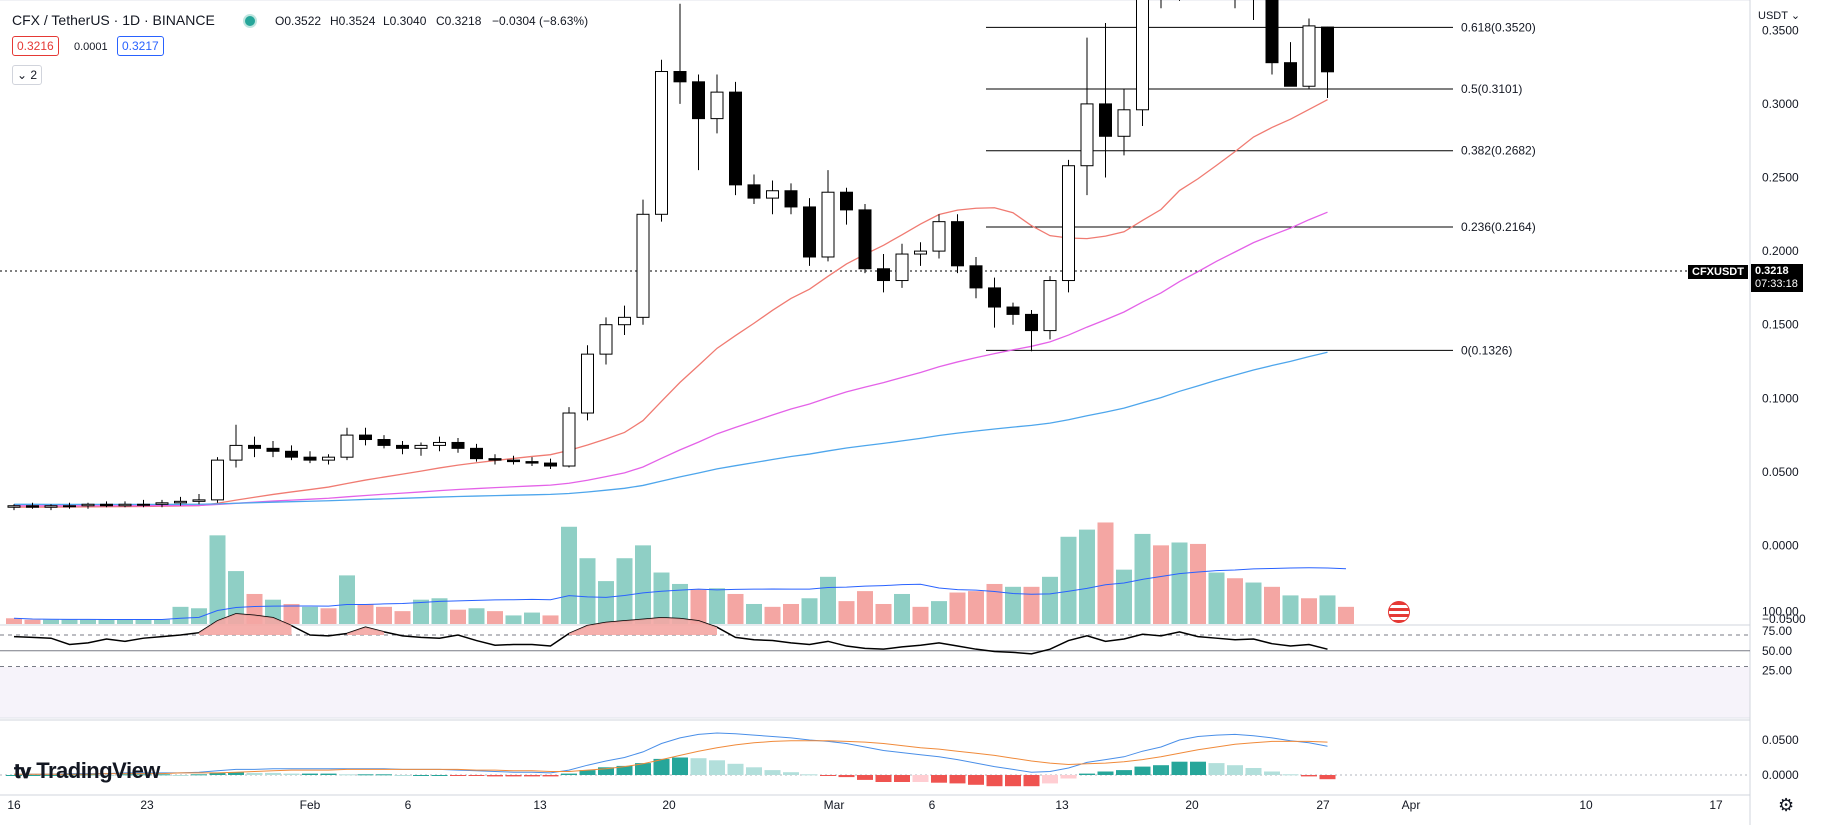 This screenshot has height=825, width=1823. What do you see at coordinates (113, 20) in the screenshot?
I see `symbol-title: CFX / TetherUS · 1D · BINANCE` at bounding box center [113, 20].